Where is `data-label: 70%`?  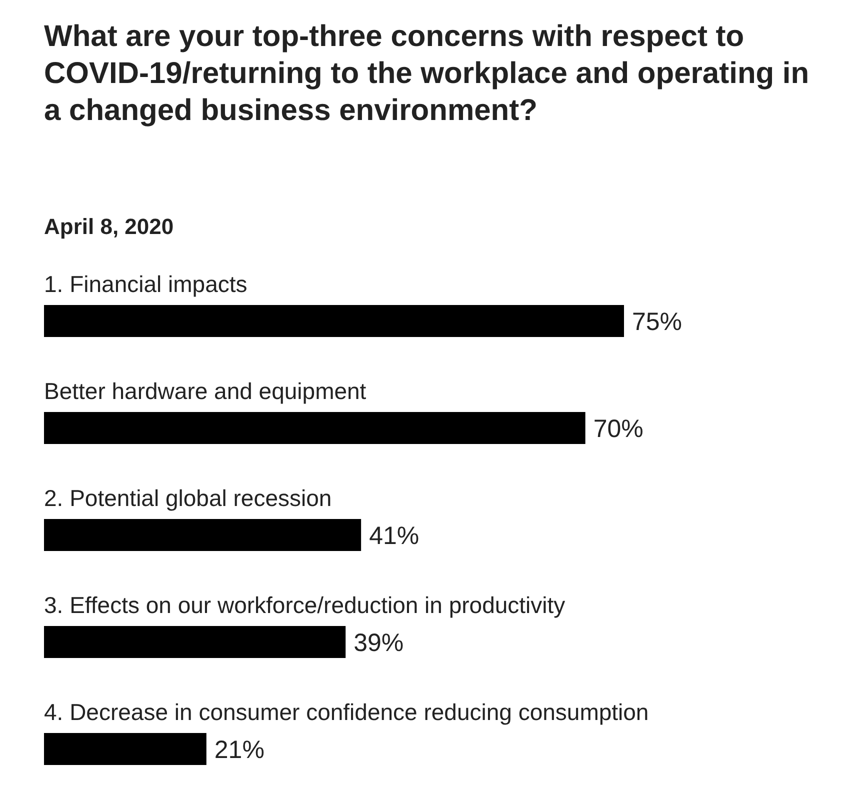
data-label: 70% is located at coordinates (618, 429).